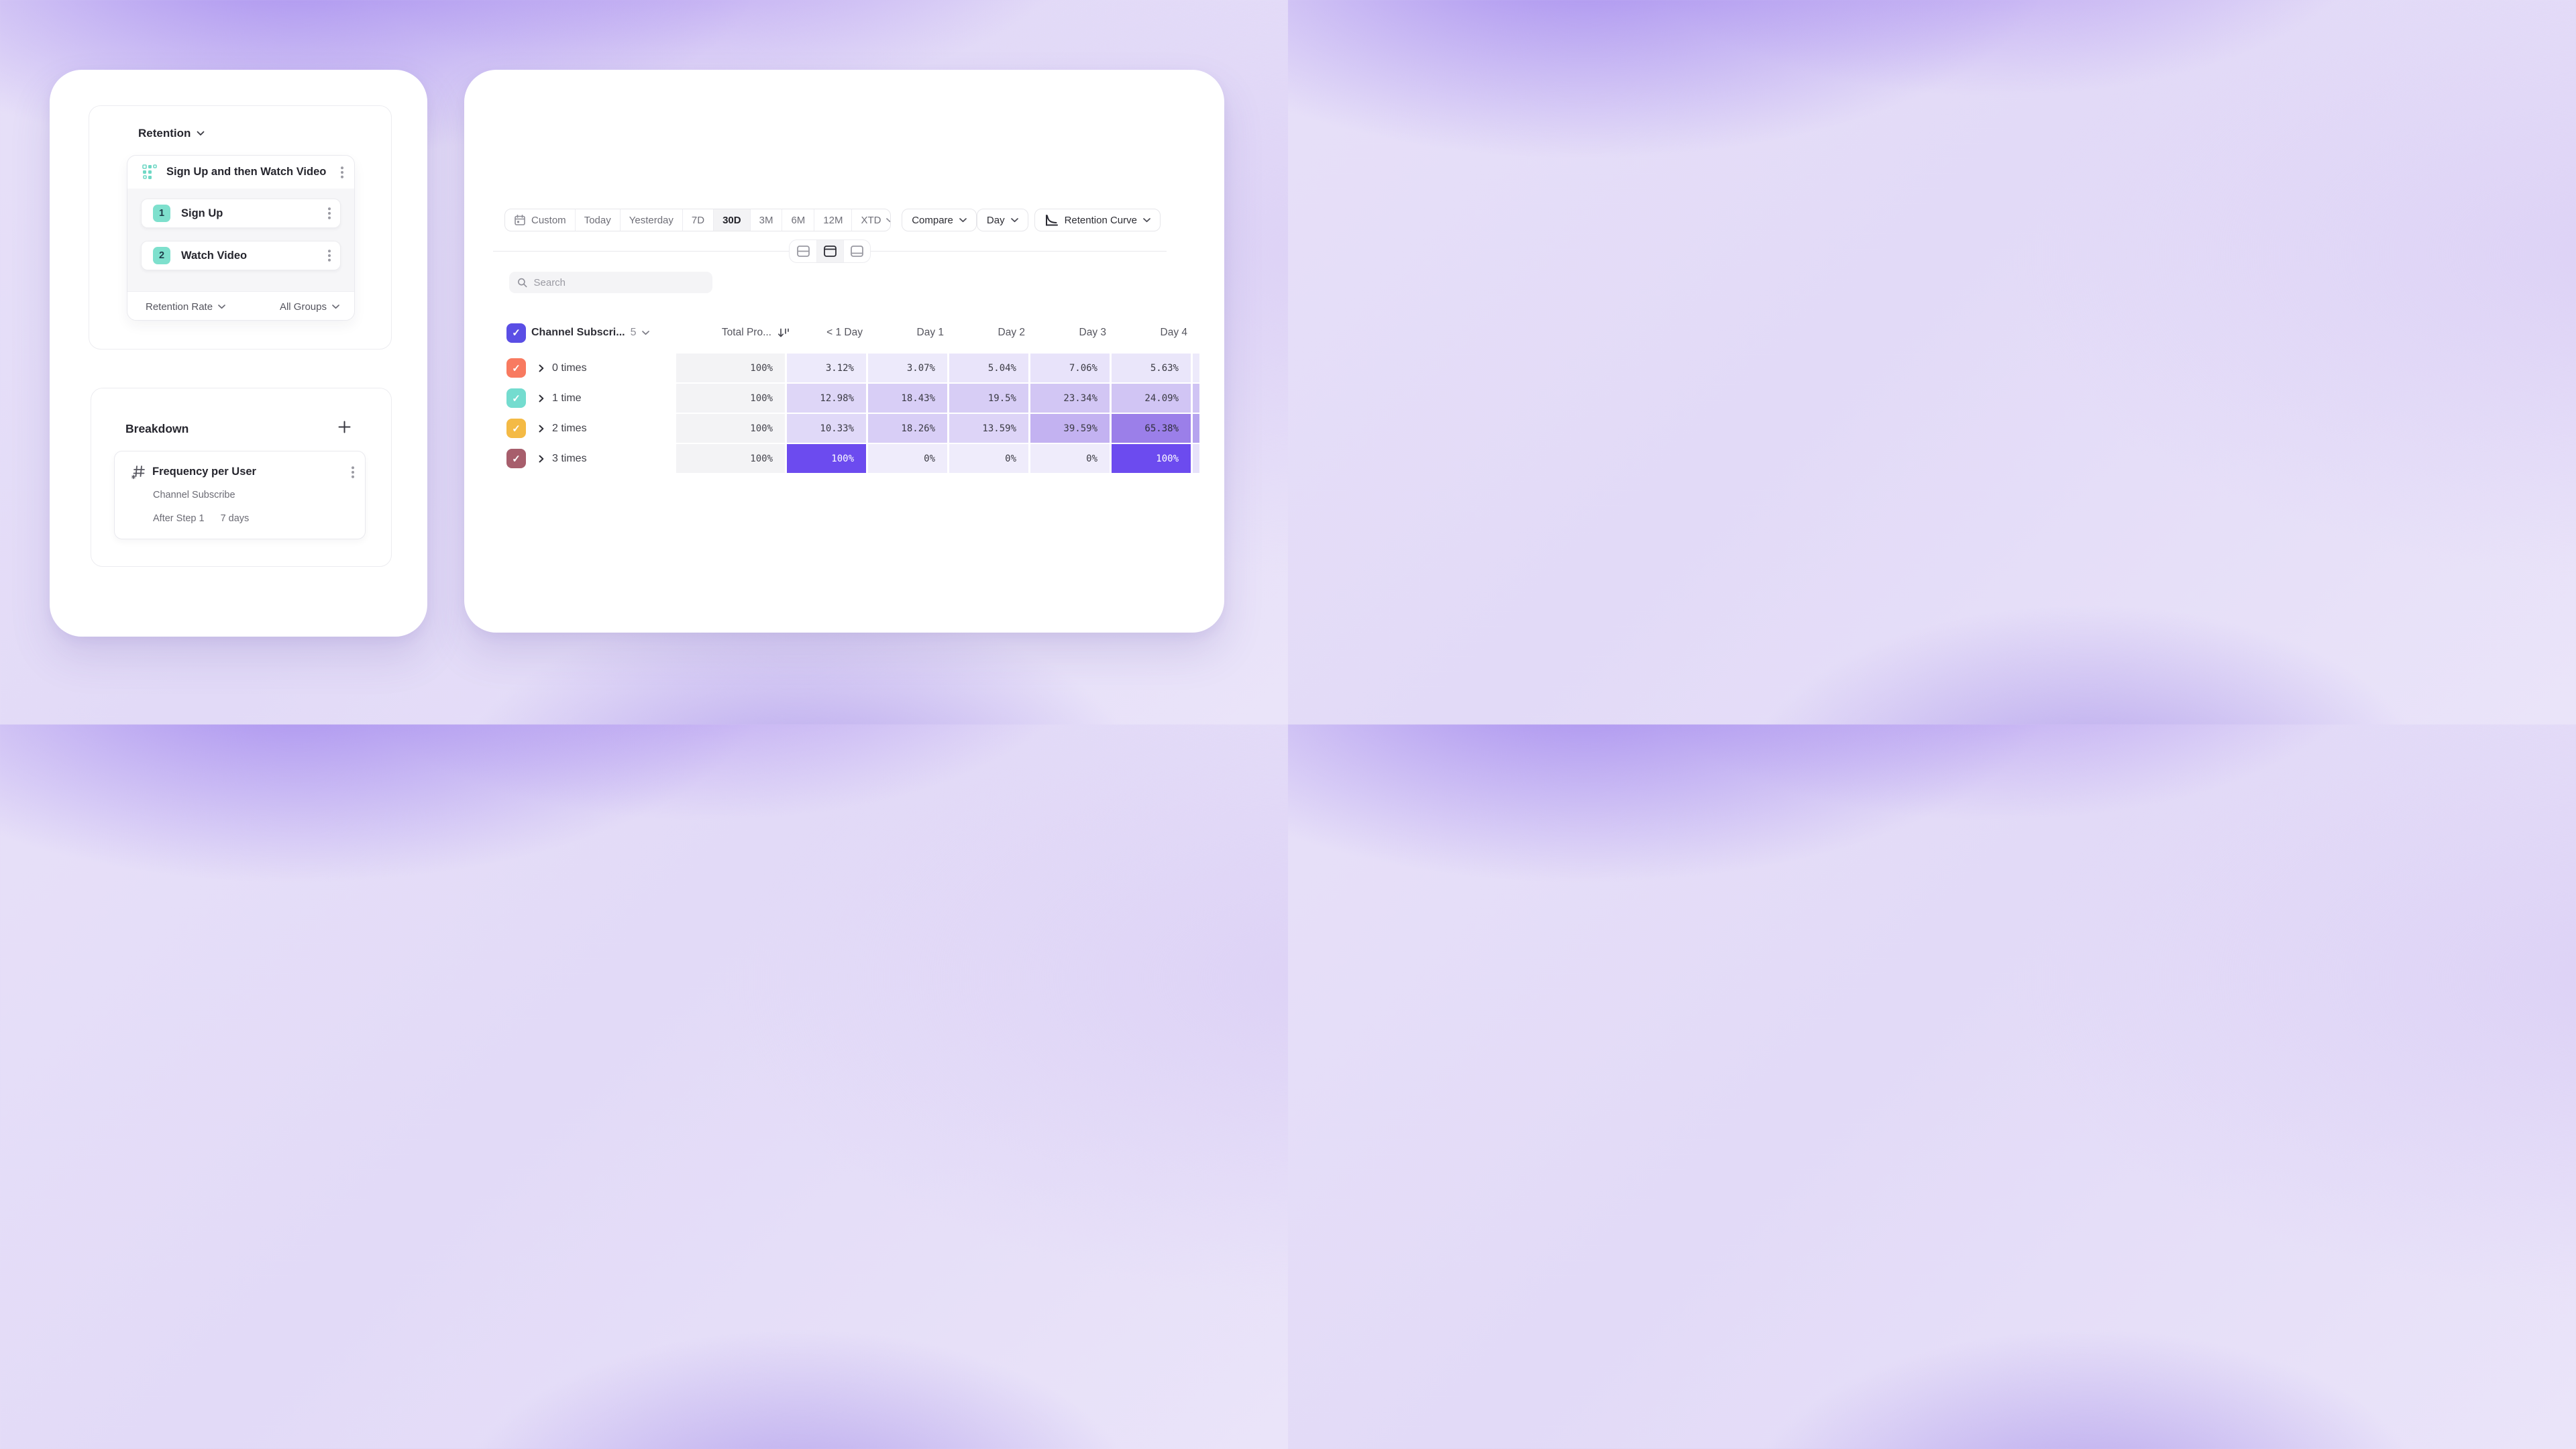 The image size is (2576, 1449). I want to click on range-yesterday: Yesterday, so click(650, 220).